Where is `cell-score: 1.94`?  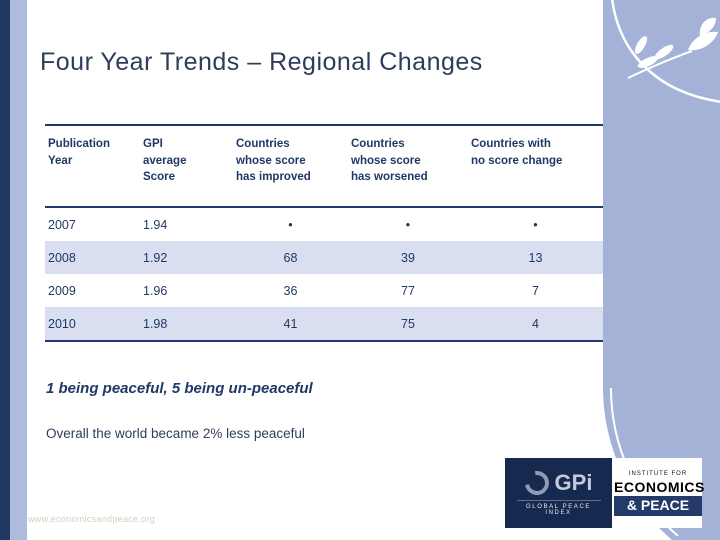 cell-score: 1.94 is located at coordinates (155, 224).